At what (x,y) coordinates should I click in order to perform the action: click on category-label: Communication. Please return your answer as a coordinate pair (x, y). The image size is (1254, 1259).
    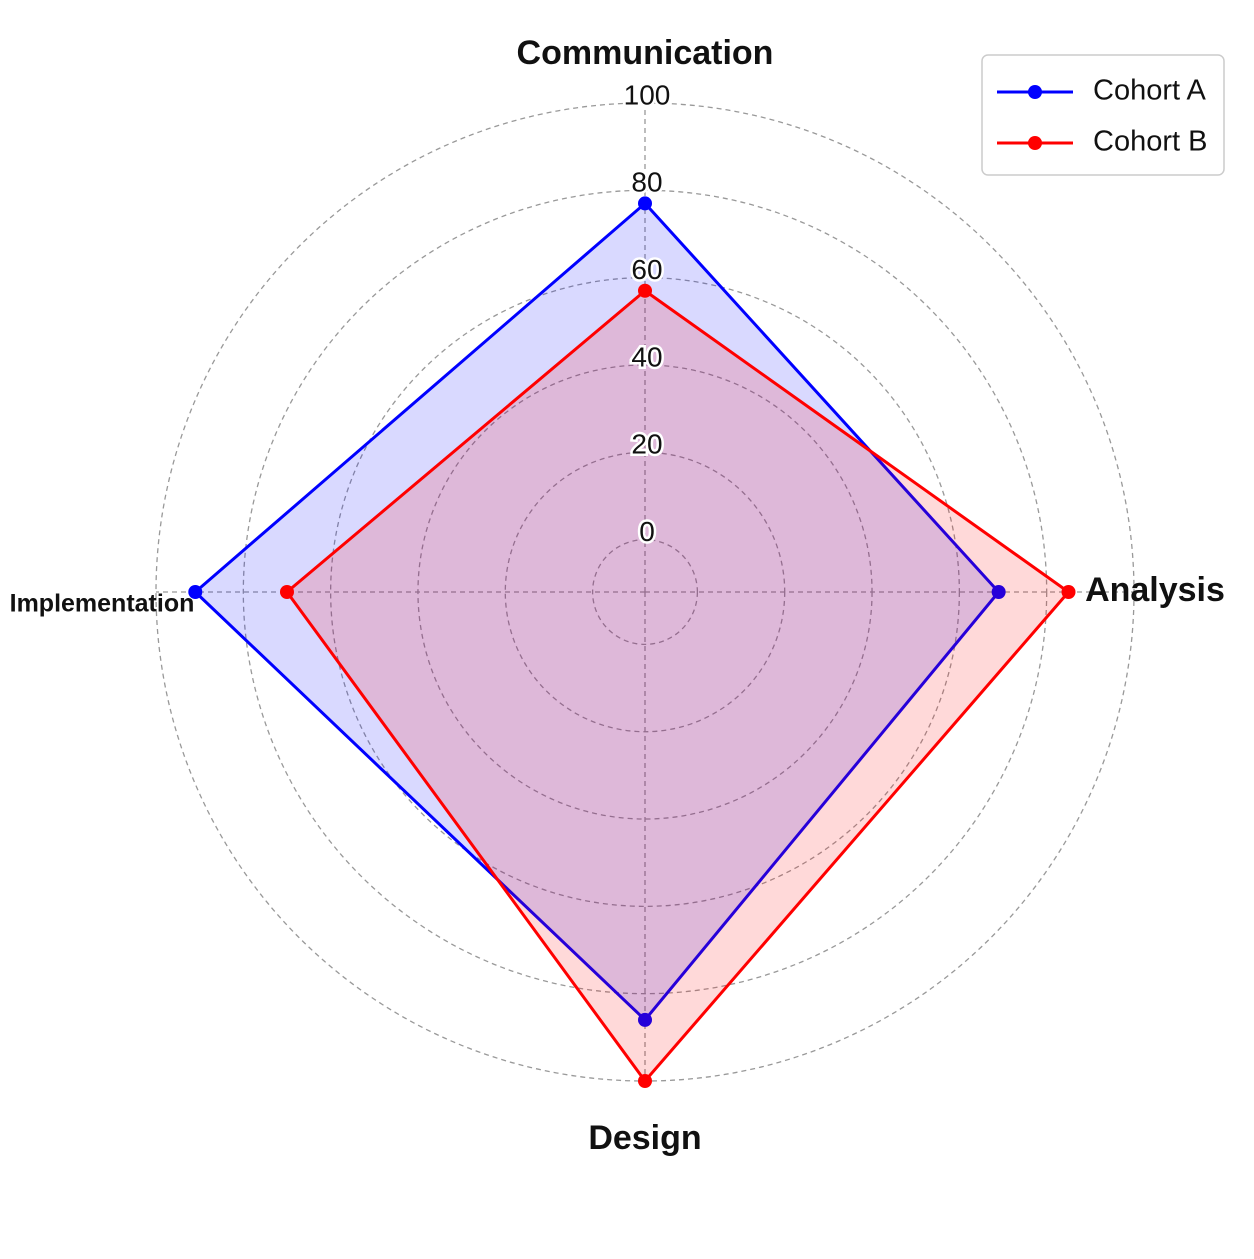
    Looking at the image, I should click on (645, 53).